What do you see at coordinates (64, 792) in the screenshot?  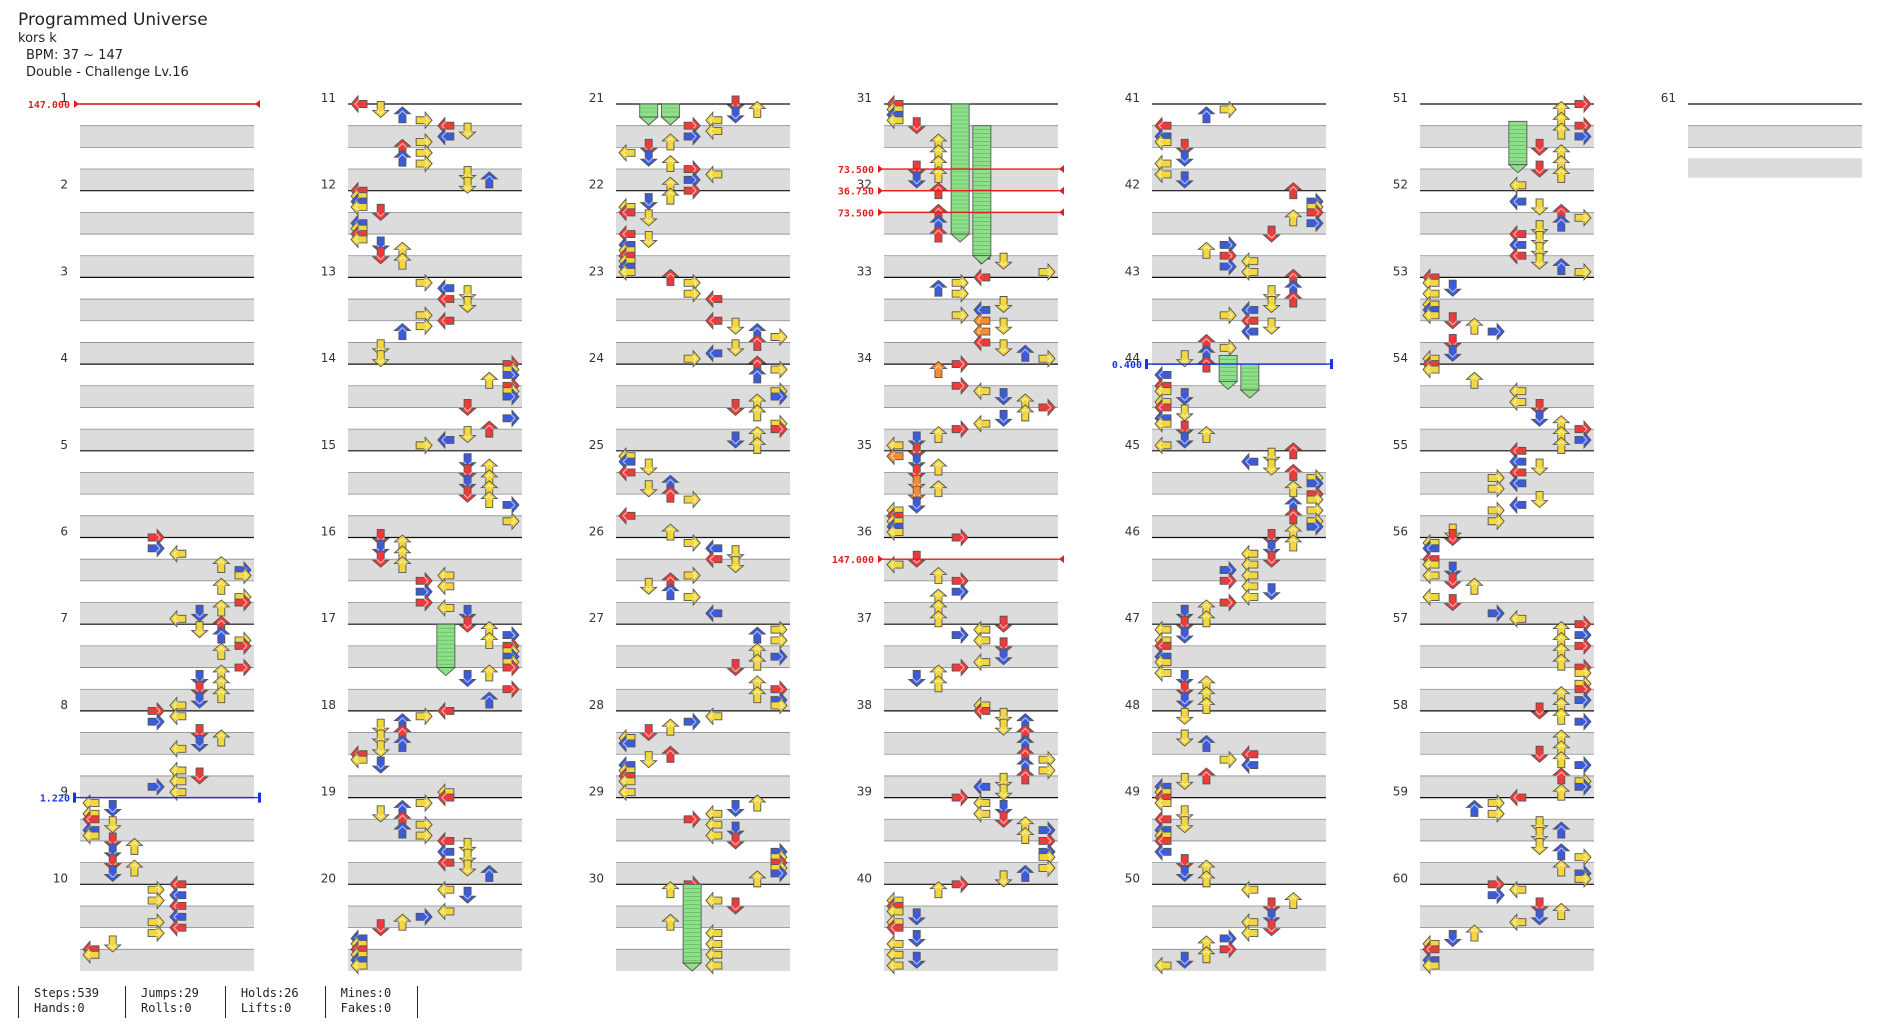 I see `measure-number: 9` at bounding box center [64, 792].